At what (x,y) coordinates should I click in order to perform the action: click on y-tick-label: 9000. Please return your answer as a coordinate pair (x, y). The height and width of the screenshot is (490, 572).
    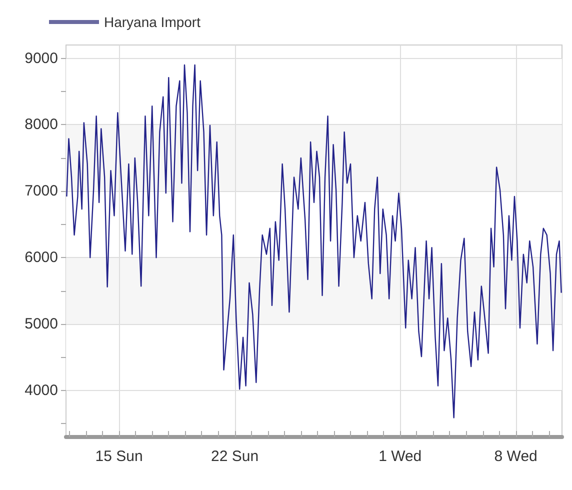
    Looking at the image, I should click on (41, 58).